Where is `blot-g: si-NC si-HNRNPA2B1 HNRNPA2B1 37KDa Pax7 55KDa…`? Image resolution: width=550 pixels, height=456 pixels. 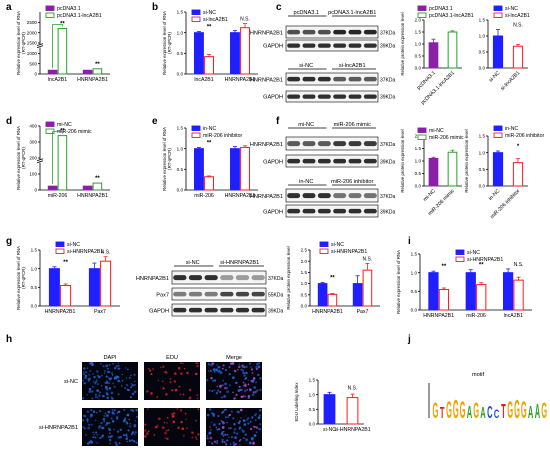
blot-g: si-NC si-HNRNPA2B1 HNRNPA2B1 37KDa Pax7 55KDa… is located at coordinates (210, 288).